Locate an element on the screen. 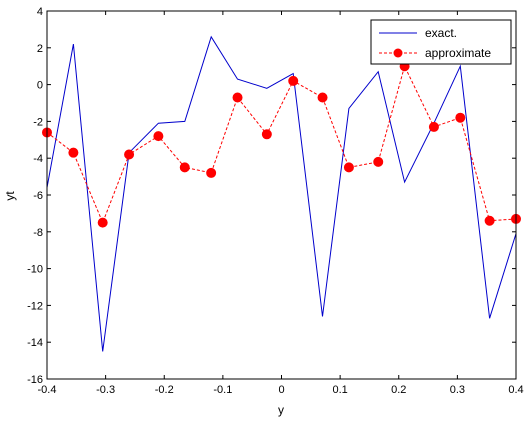 This screenshot has height=425, width=532. y-tick-label: -16 is located at coordinates (35, 380).